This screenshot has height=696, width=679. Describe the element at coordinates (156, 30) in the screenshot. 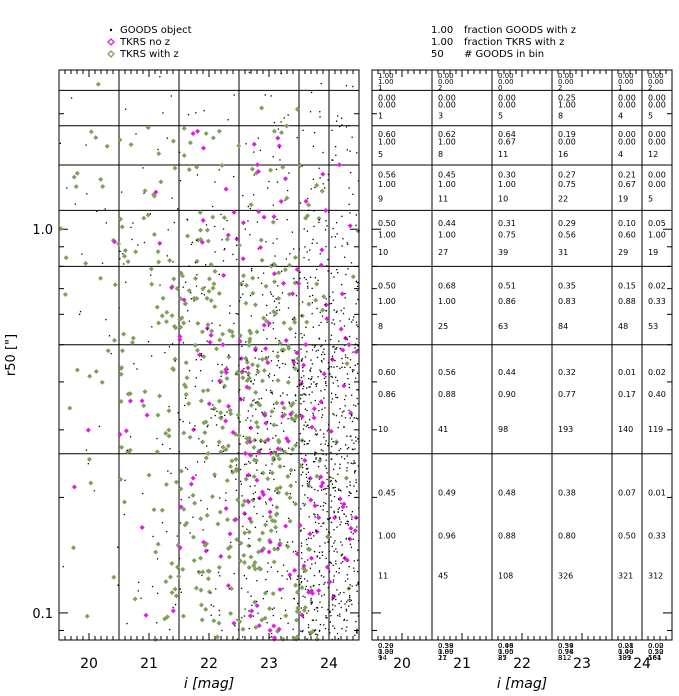

I see `legend-label-goods: GOODS object` at that location.